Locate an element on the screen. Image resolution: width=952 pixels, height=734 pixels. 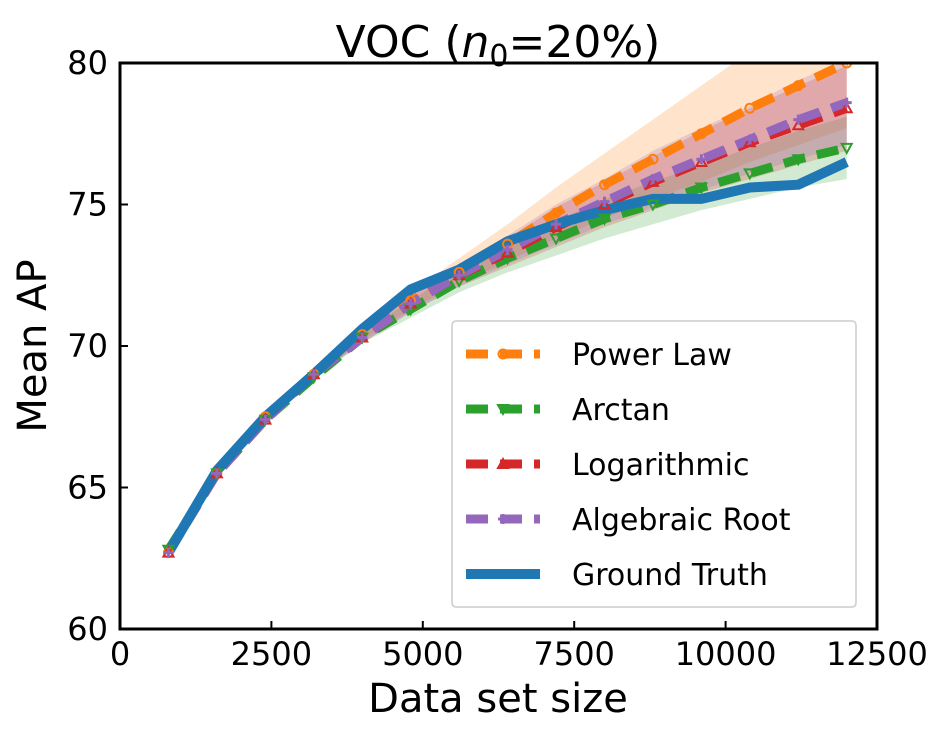
x-tick-label: 10000 is located at coordinates (726, 654).